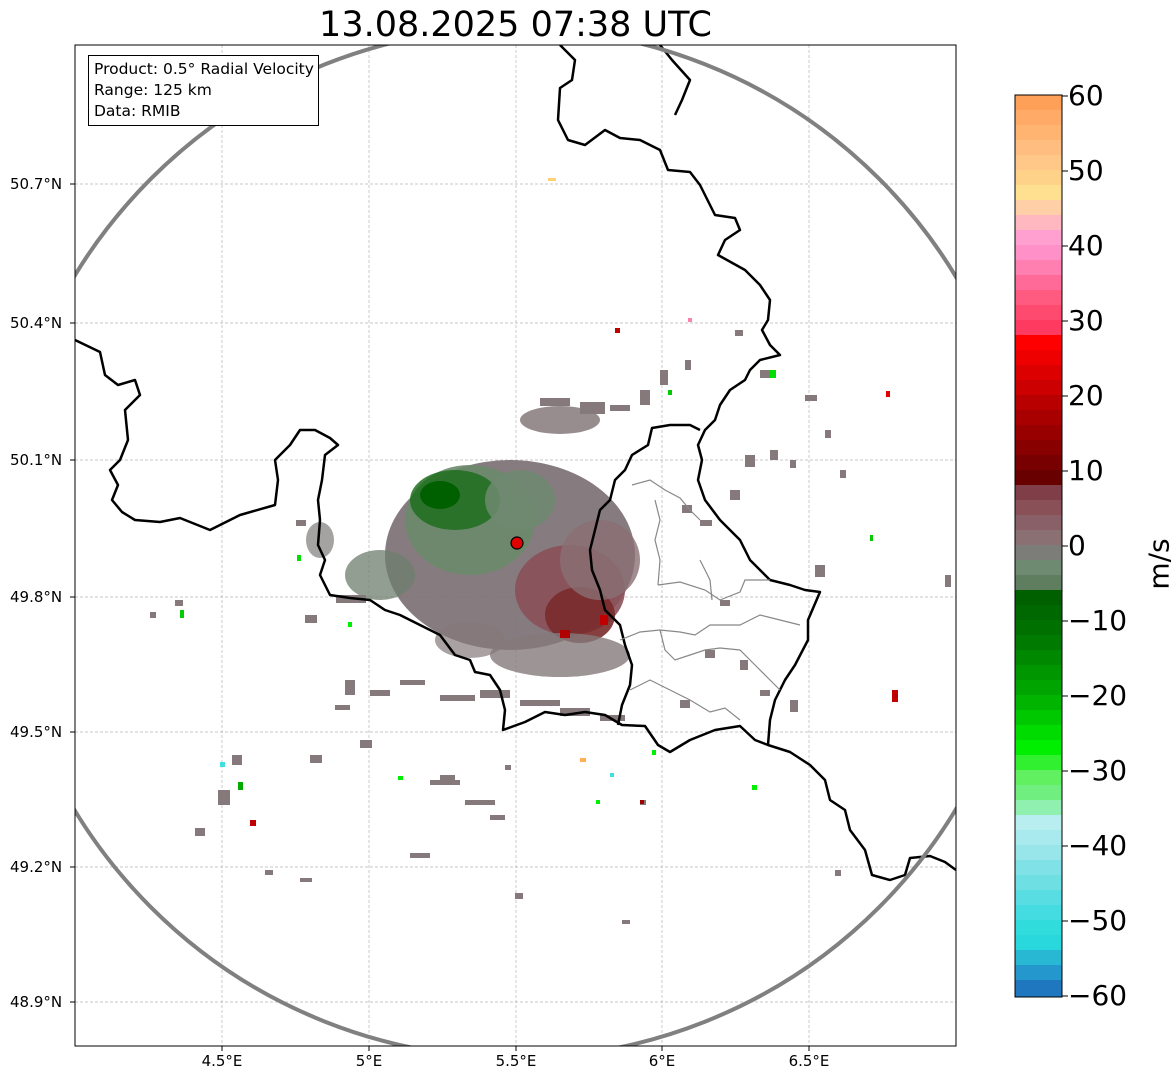  What do you see at coordinates (809, 1061) in the screenshot?
I see `lon-tick-label: 6.5°E` at bounding box center [809, 1061].